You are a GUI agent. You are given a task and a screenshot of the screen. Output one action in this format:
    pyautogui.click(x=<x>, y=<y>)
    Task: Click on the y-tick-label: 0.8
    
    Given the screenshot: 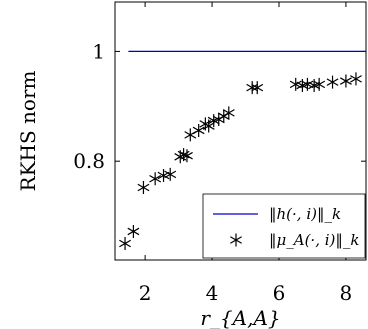 What is the action you would take?
    pyautogui.click(x=89, y=161)
    